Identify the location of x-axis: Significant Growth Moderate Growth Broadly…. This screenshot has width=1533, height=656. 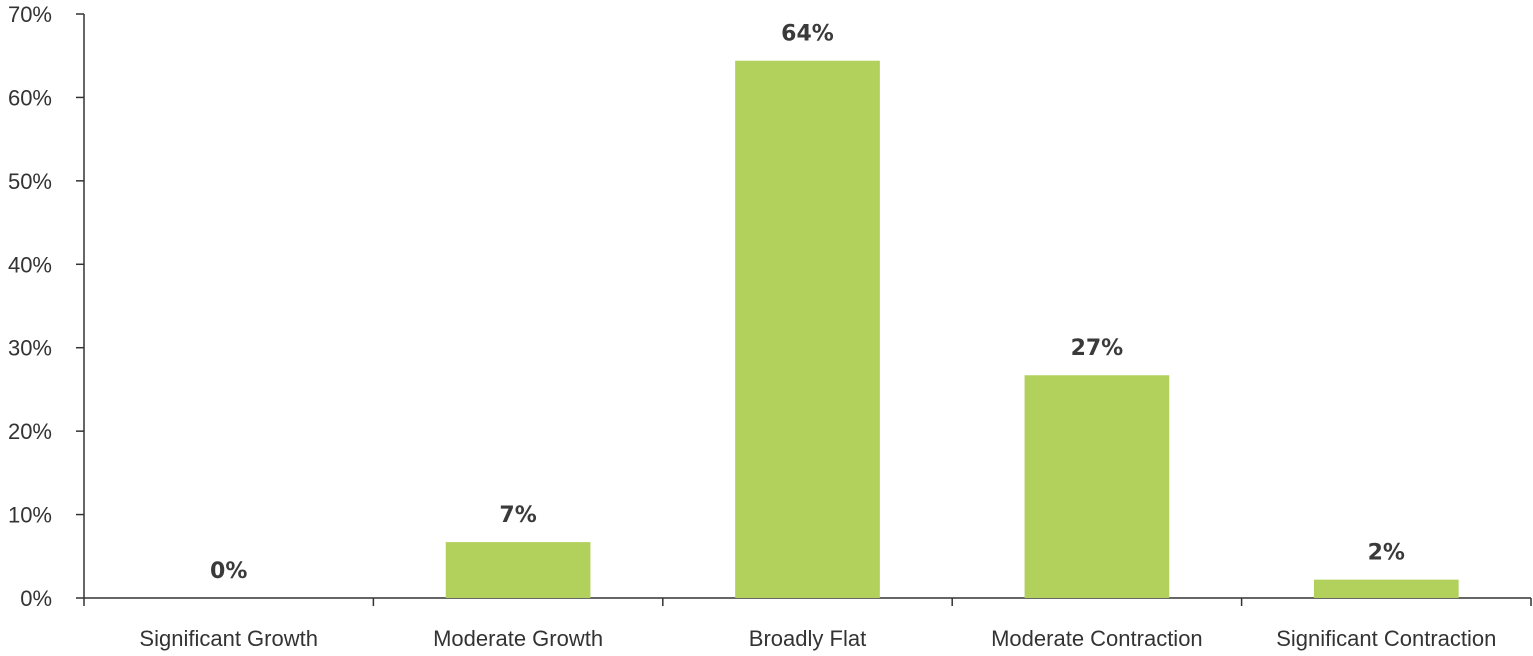
(807, 624).